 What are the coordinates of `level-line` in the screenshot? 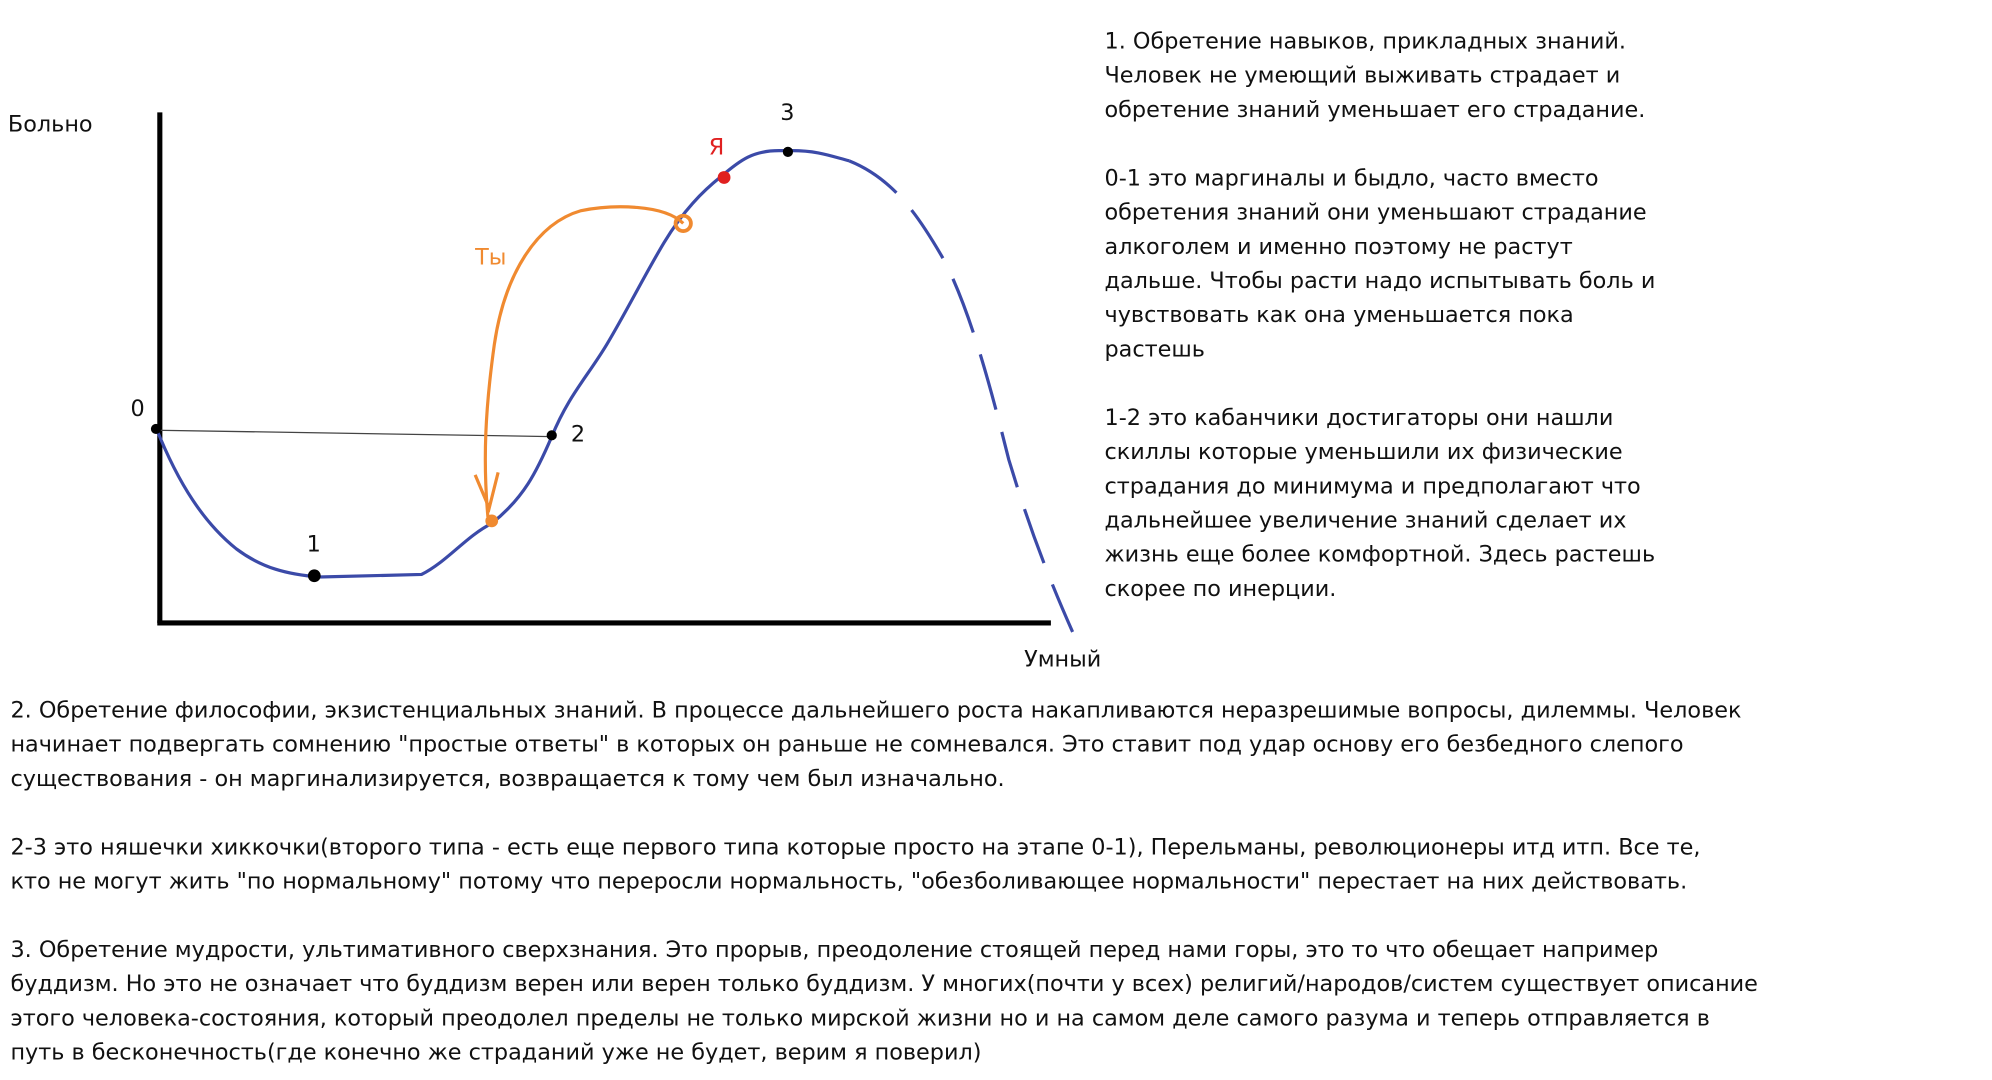 It's located at (353, 433).